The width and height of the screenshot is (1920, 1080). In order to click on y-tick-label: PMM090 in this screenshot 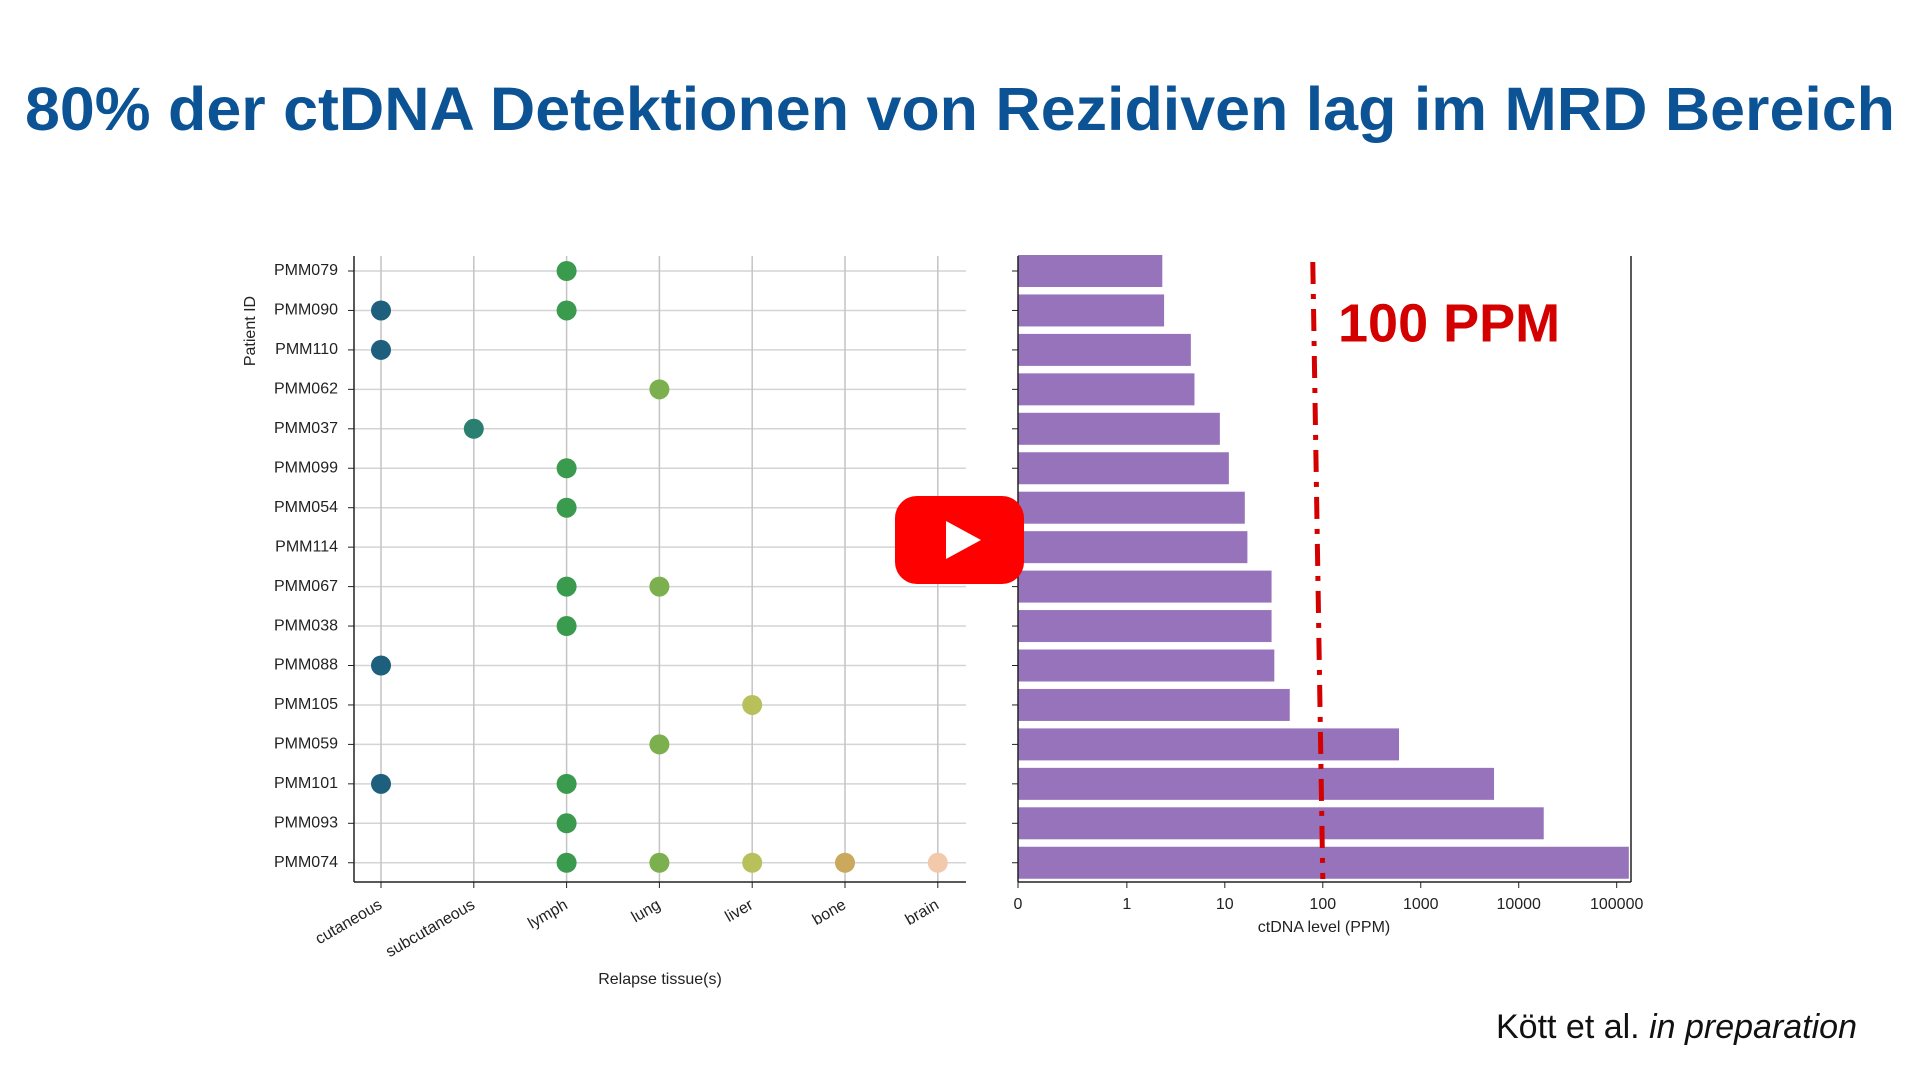, I will do `click(306, 310)`.